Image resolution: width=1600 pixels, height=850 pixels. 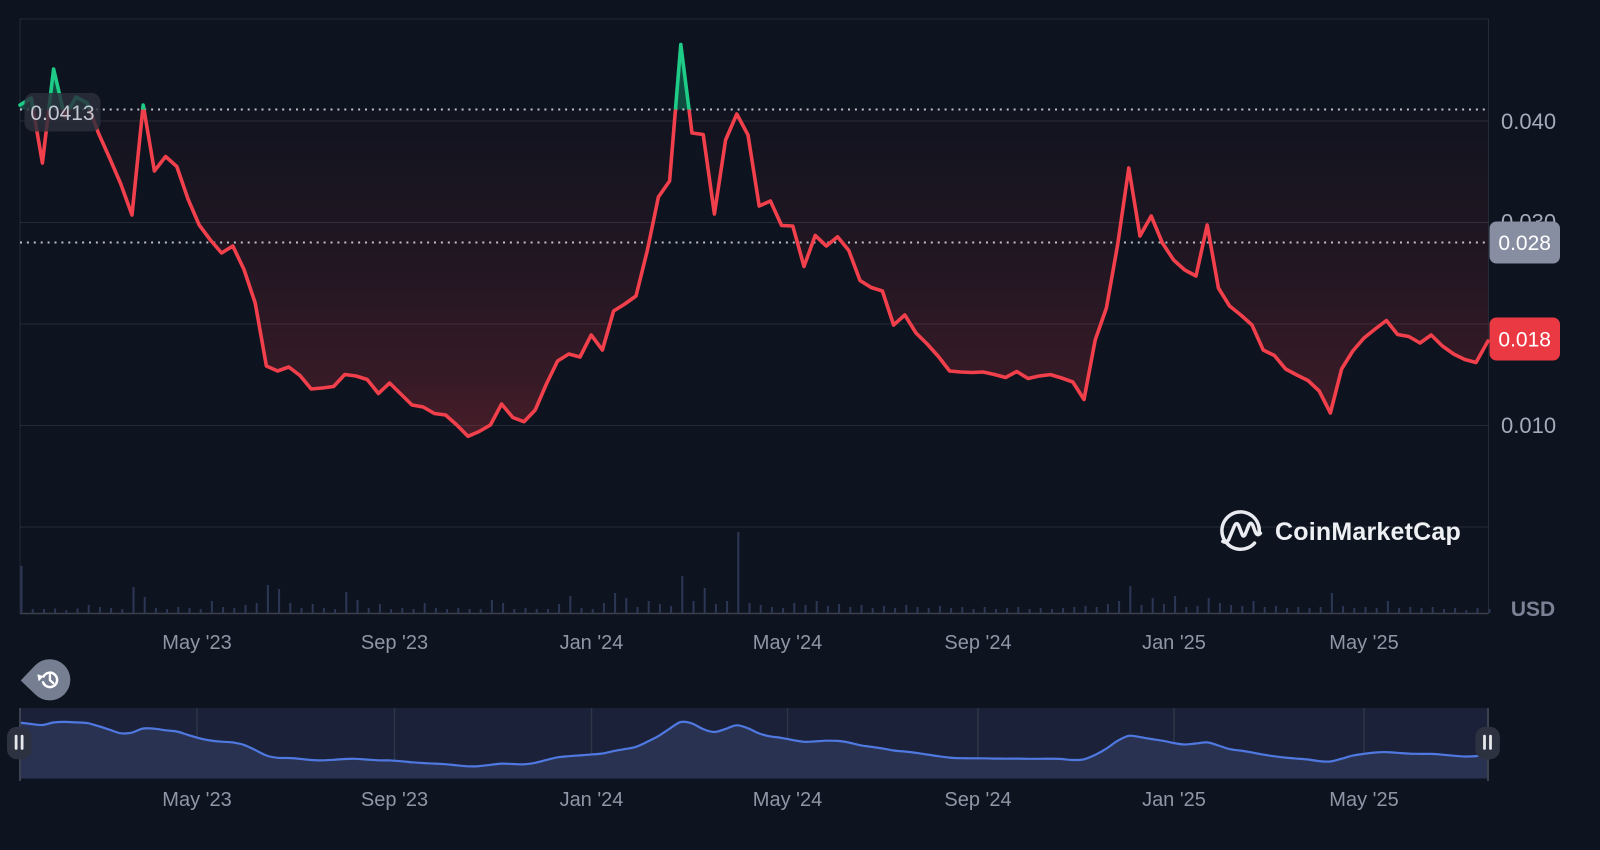 I want to click on svg-text: 0.018, so click(x=1524, y=340).